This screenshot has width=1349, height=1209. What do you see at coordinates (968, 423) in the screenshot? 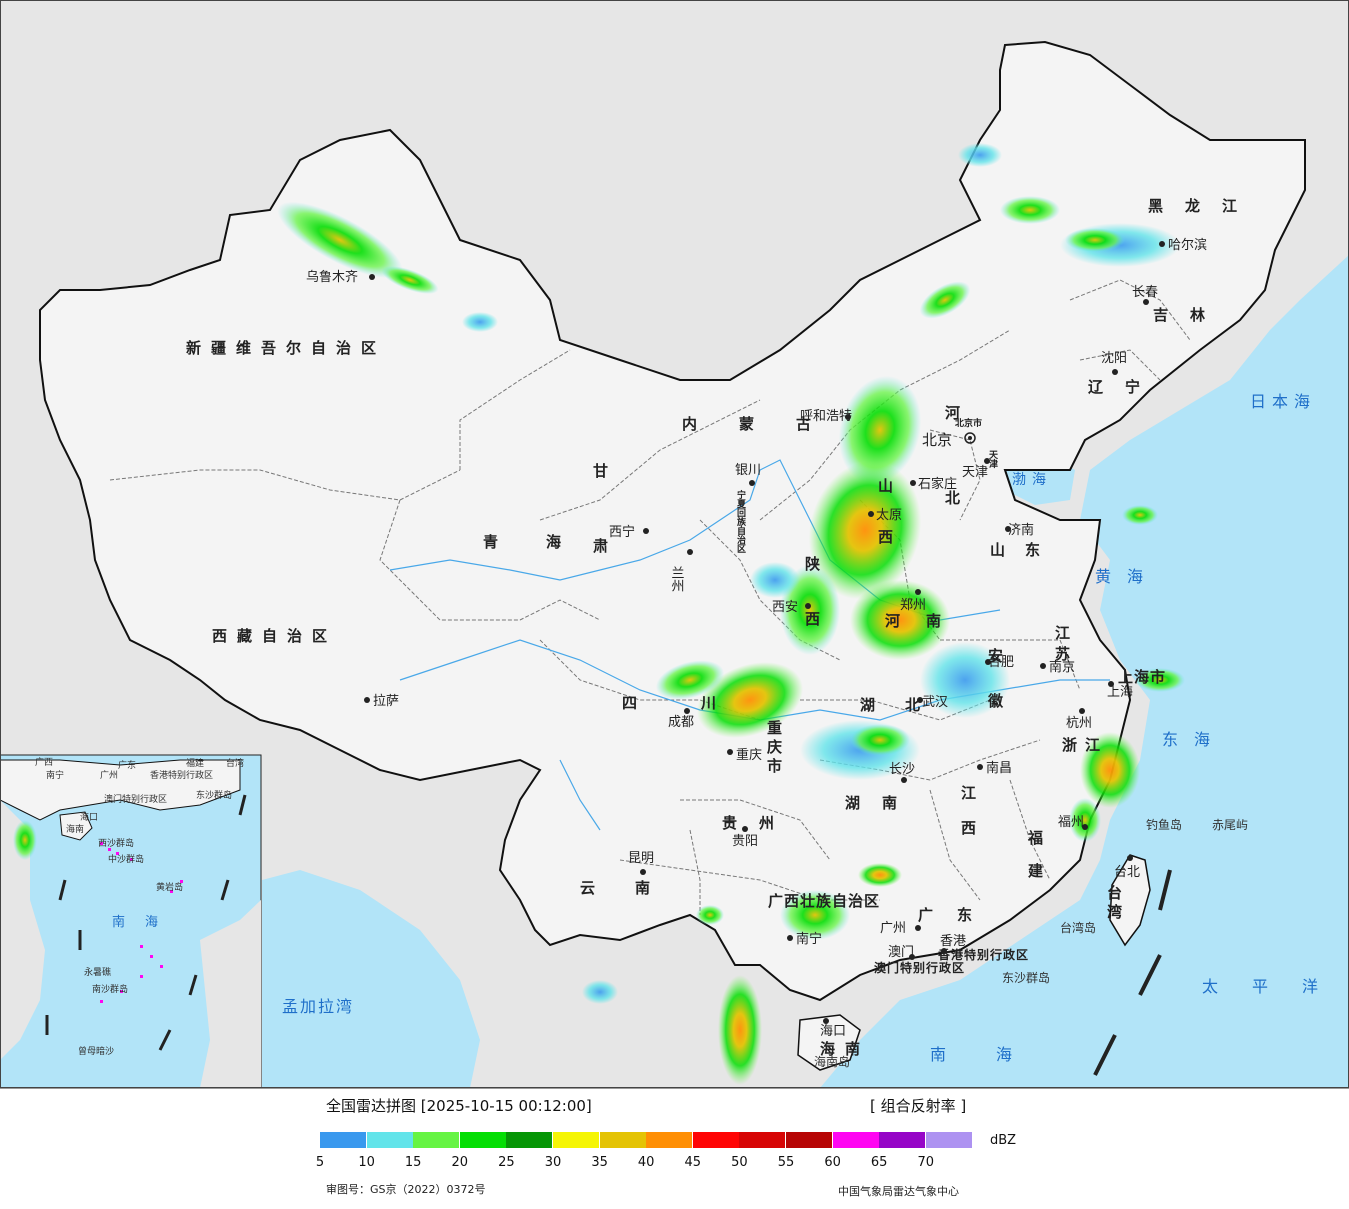
I see `region-label: 北京市` at bounding box center [968, 423].